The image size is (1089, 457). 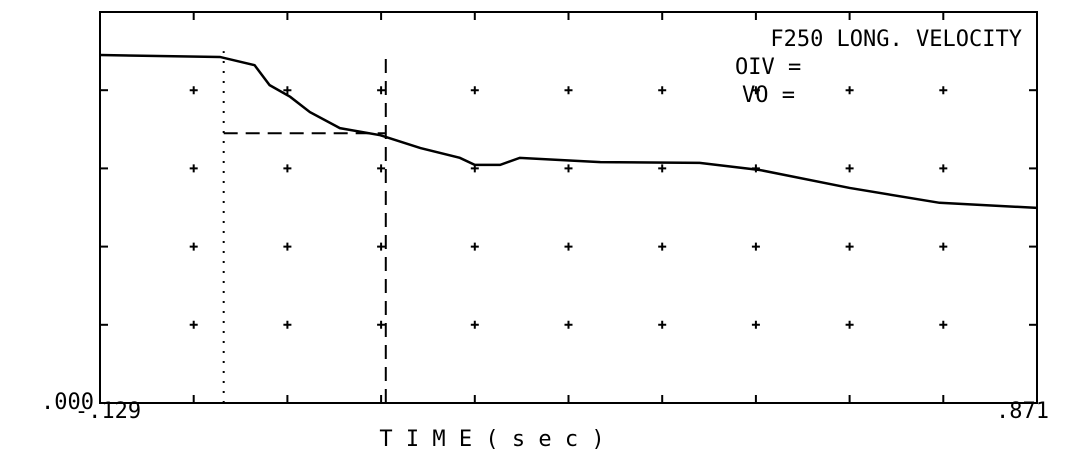 What do you see at coordinates (768, 95) in the screenshot?
I see `annotation: VO =` at bounding box center [768, 95].